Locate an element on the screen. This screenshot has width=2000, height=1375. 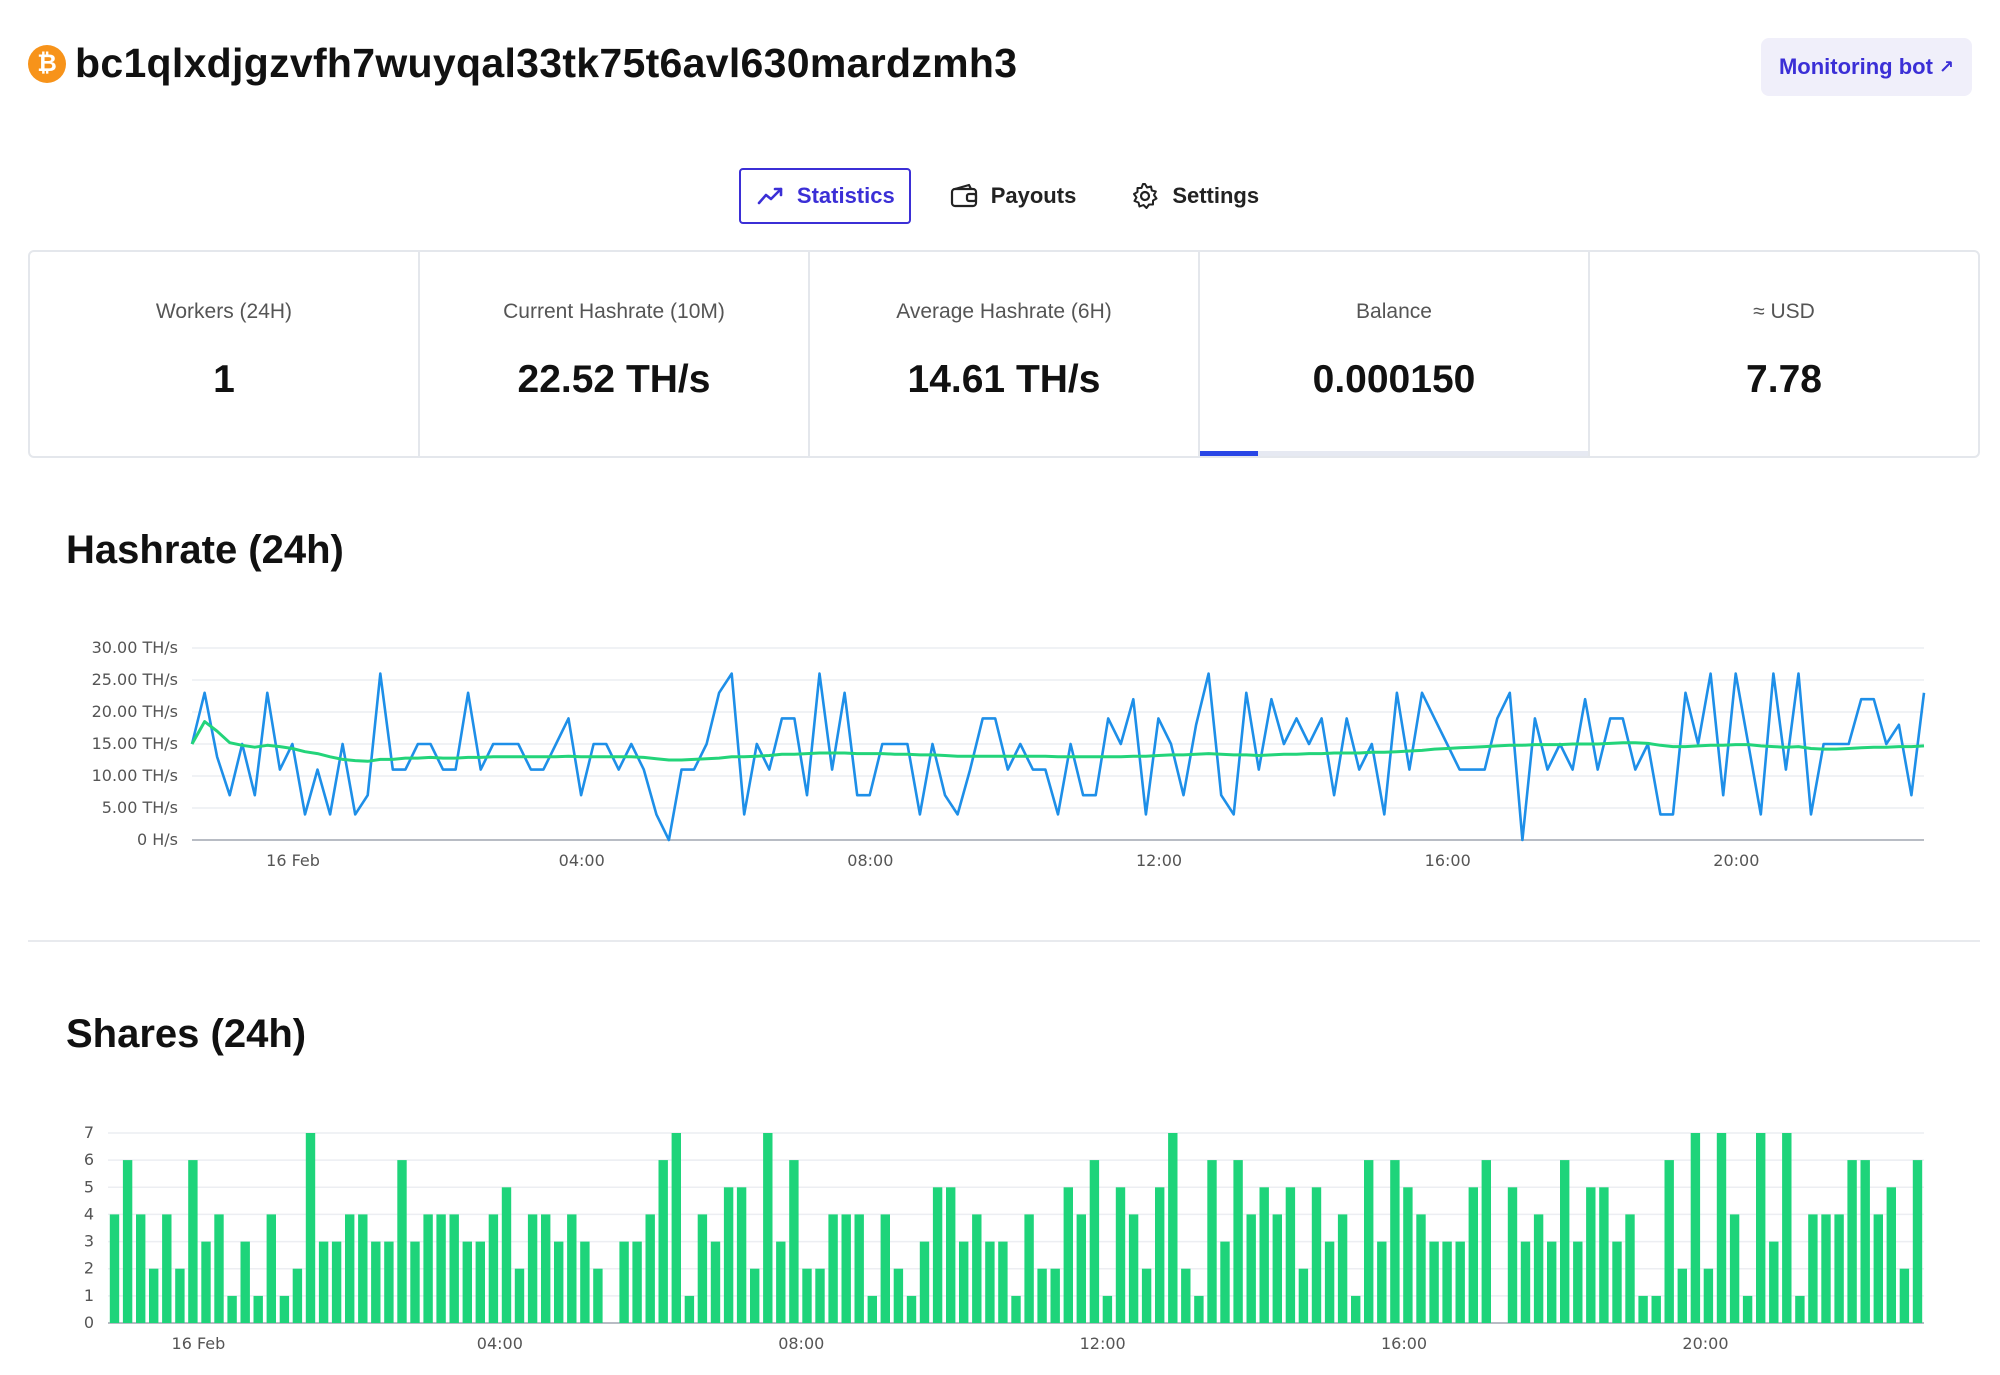
stat-value: 7.78 is located at coordinates (1784, 379).